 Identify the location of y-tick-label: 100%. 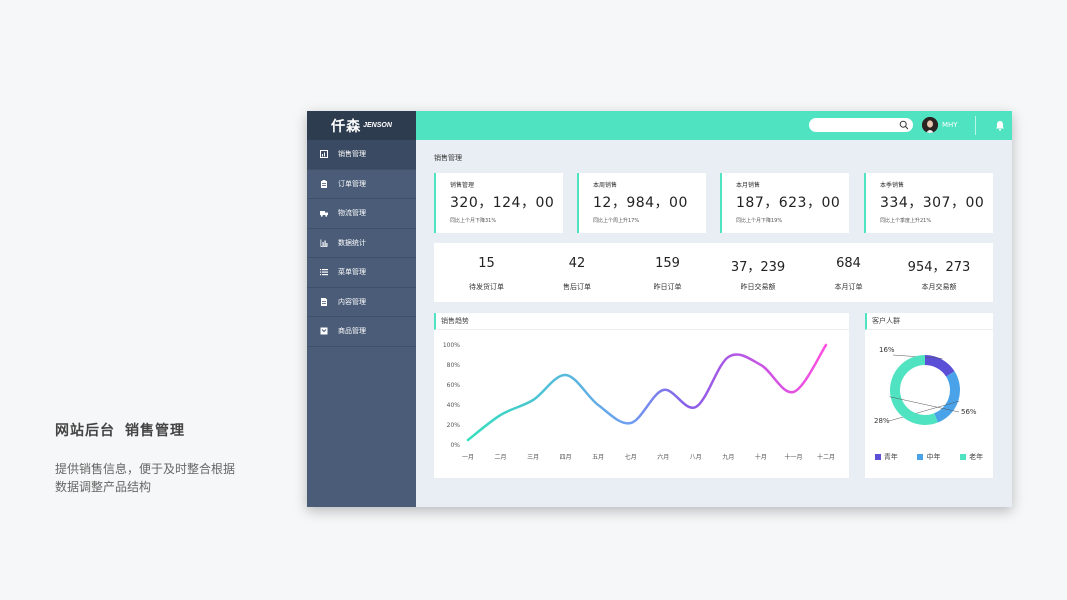
(451, 345).